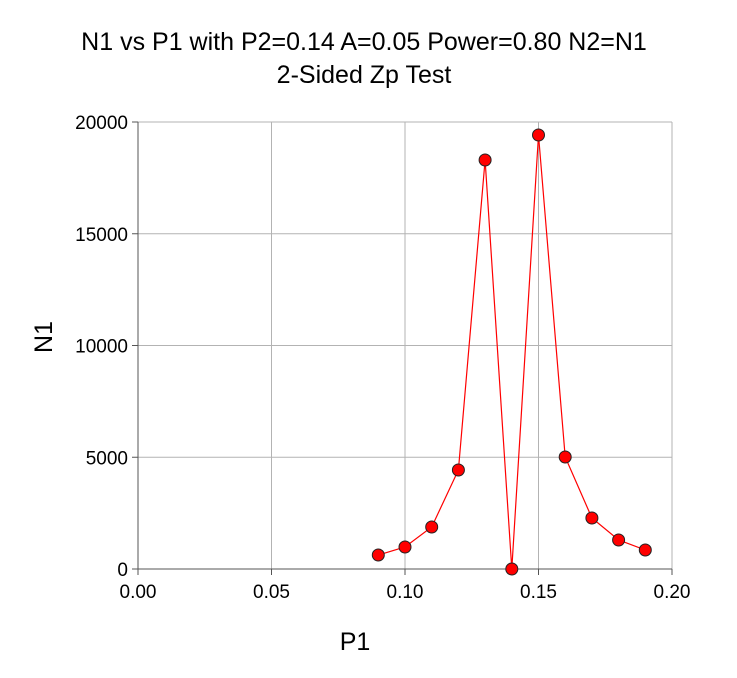 The image size is (737, 678). Describe the element at coordinates (122, 570) in the screenshot. I see `y-tick-label: 0` at that location.